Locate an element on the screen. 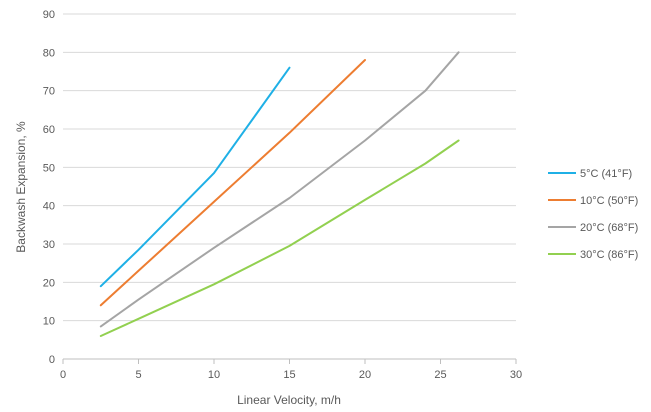  x-tick-label: 30 is located at coordinates (516, 375).